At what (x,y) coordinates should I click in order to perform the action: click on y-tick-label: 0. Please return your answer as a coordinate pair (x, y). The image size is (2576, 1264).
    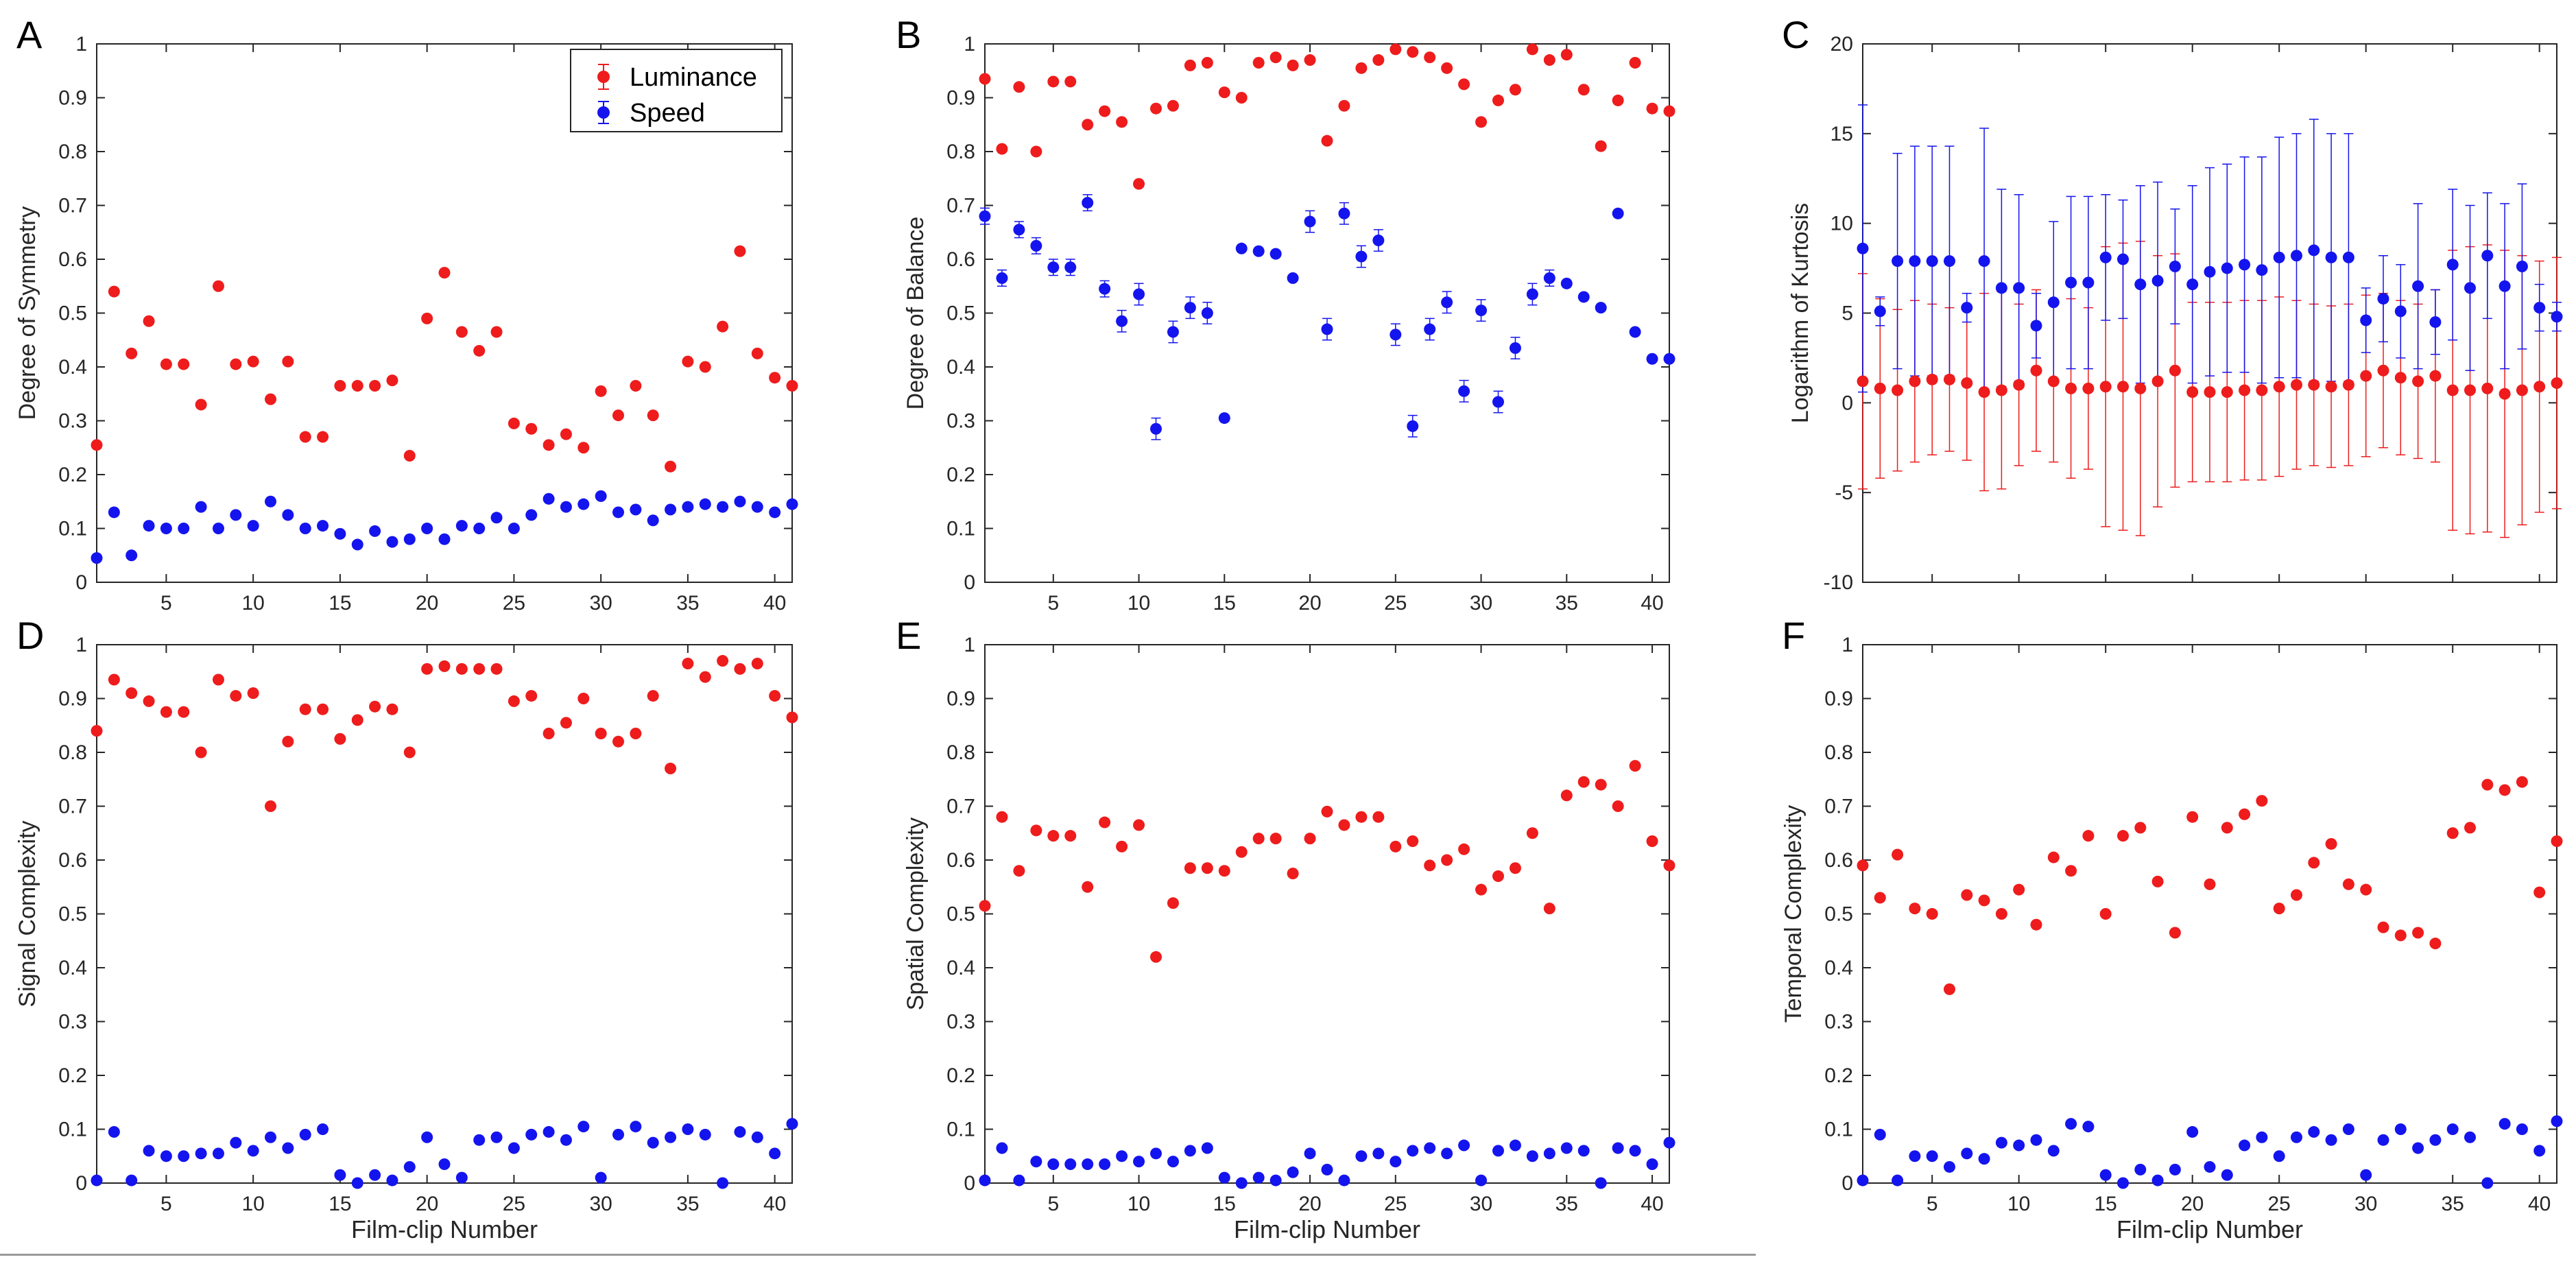
    Looking at the image, I should click on (1847, 403).